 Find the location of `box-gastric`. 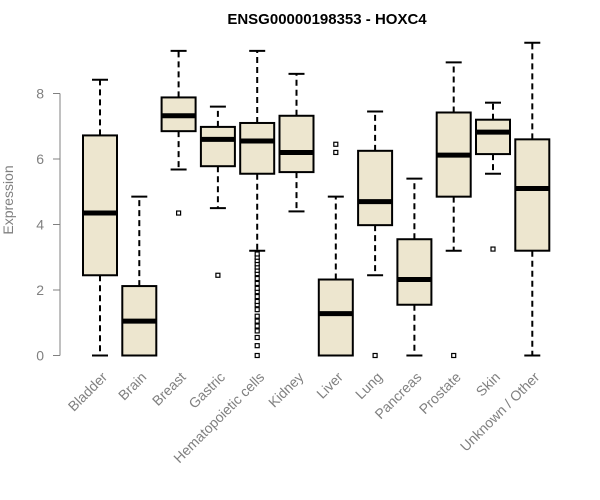

box-gastric is located at coordinates (217, 191).